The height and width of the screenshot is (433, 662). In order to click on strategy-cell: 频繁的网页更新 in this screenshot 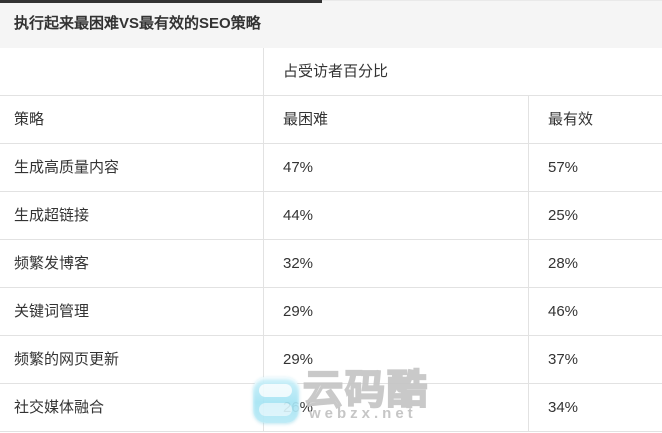, I will do `click(67, 359)`.